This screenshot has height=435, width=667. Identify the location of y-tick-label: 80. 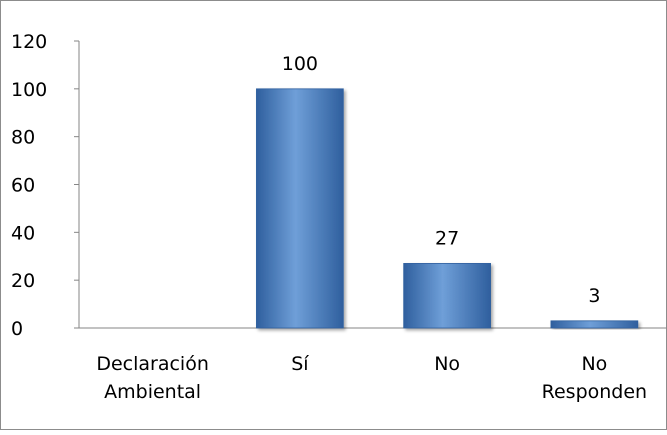
(23, 138).